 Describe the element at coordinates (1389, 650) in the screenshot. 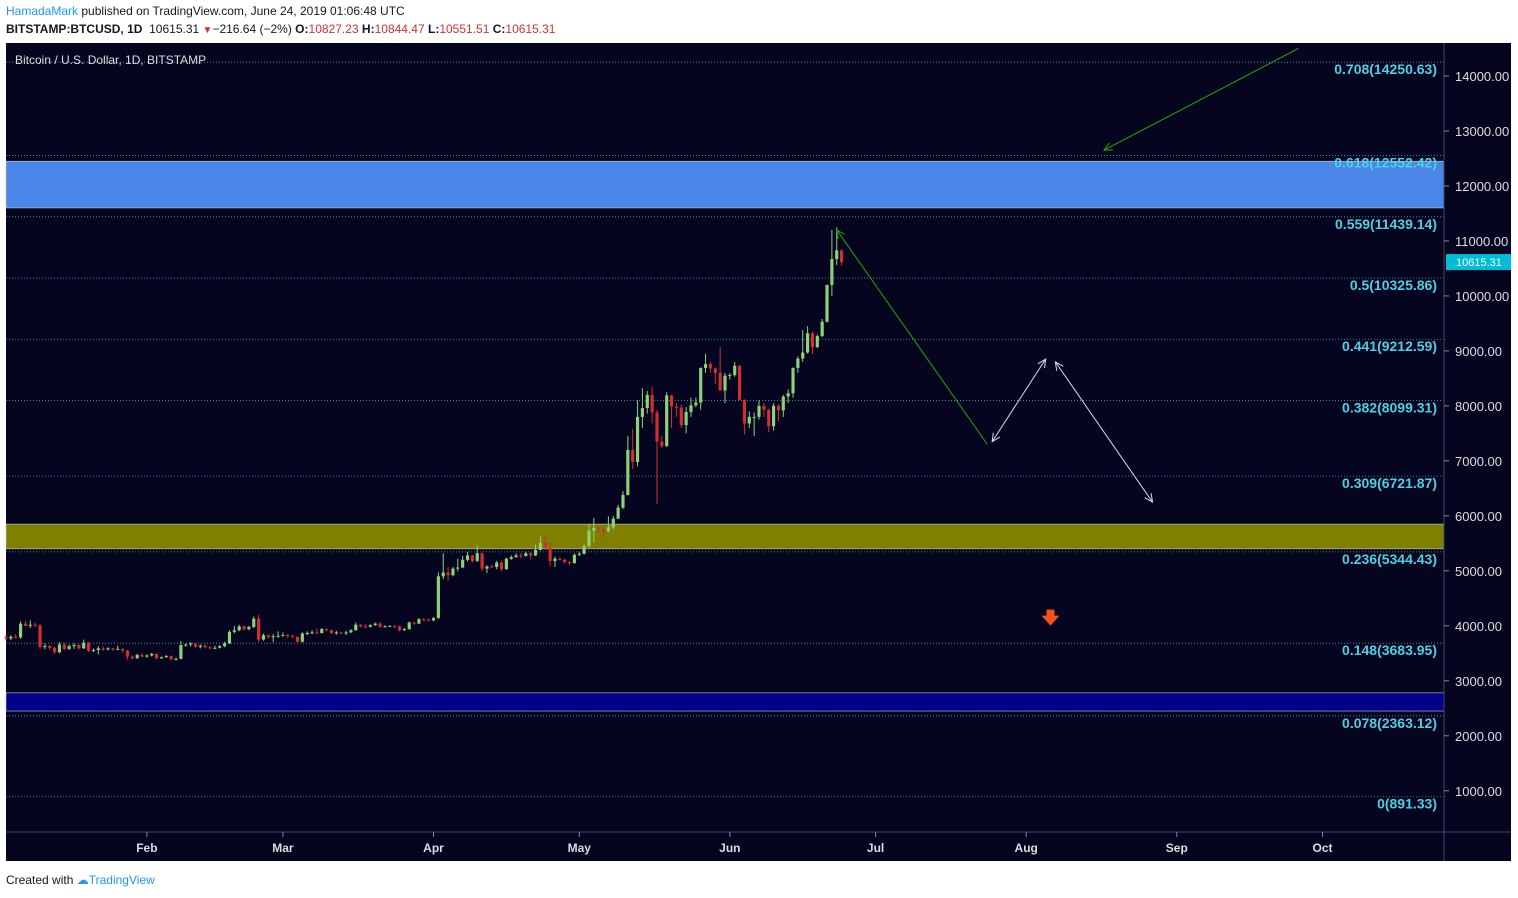

I see `fib-level-label: 0.148(3683.95)` at that location.